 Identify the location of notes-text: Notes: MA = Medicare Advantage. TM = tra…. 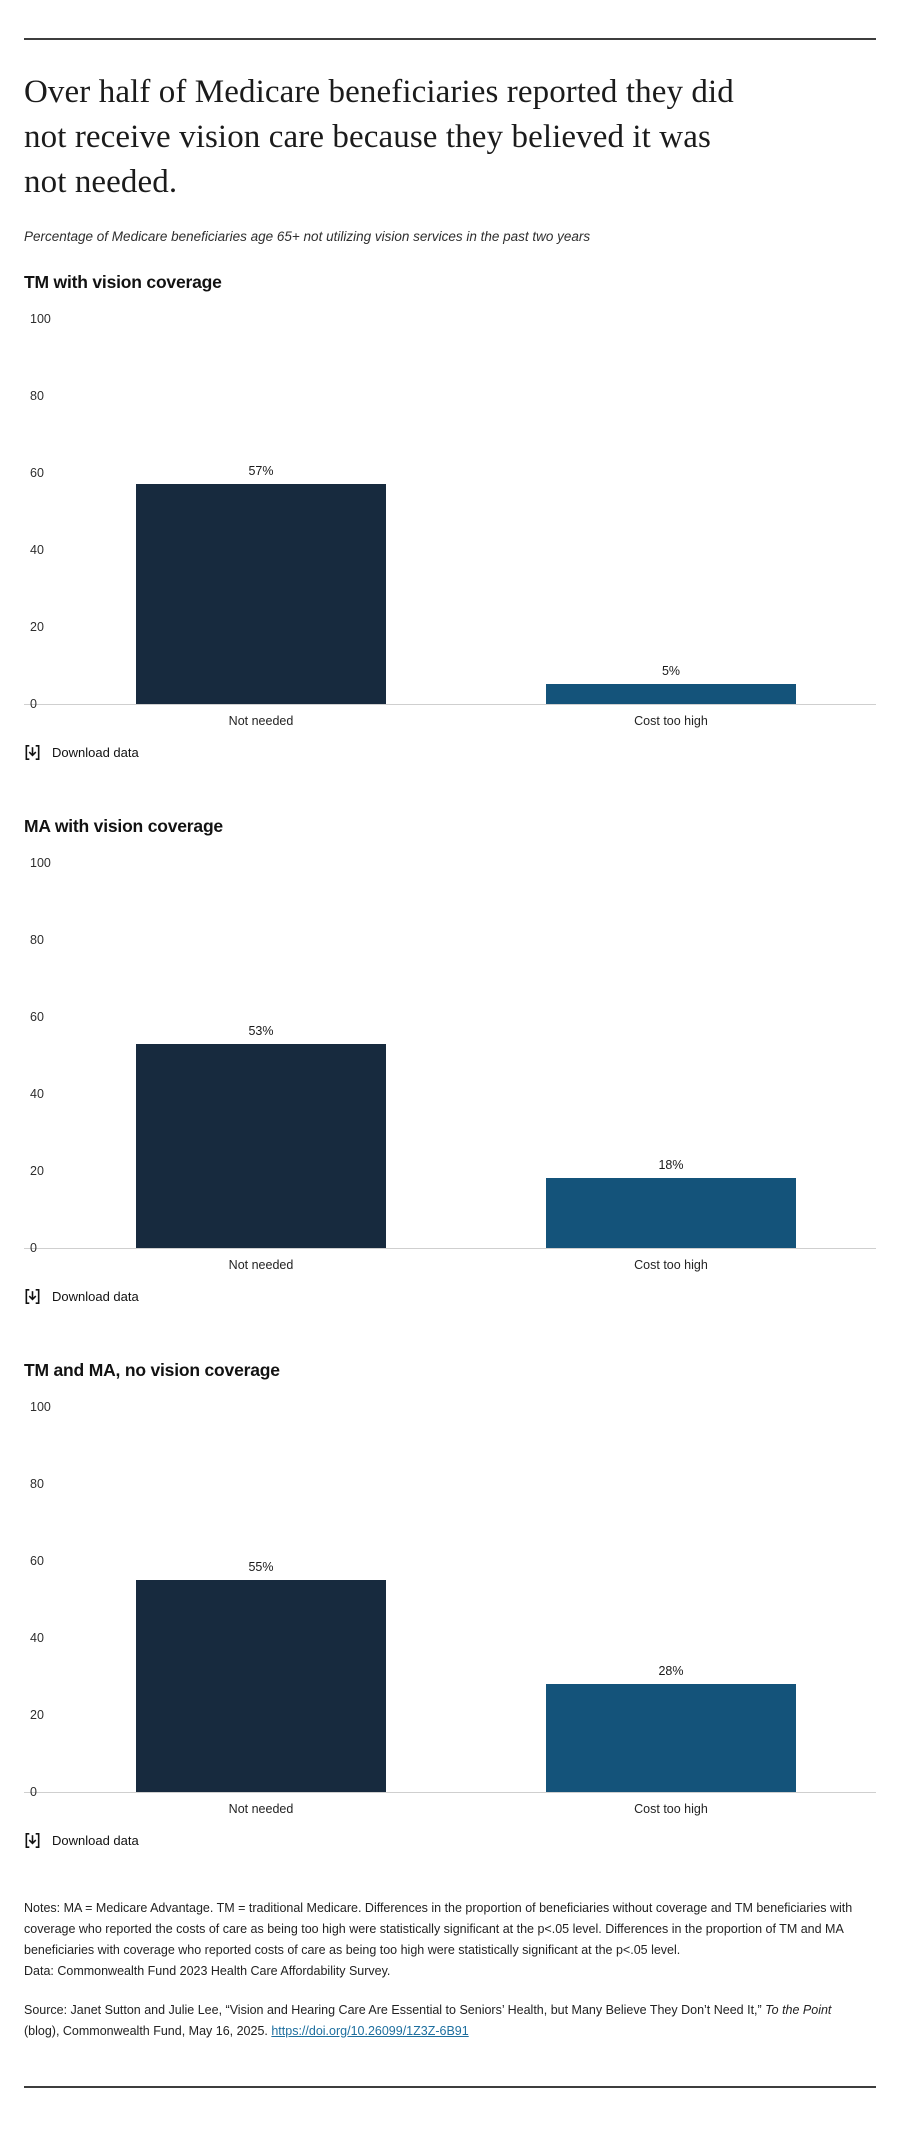
(438, 1928).